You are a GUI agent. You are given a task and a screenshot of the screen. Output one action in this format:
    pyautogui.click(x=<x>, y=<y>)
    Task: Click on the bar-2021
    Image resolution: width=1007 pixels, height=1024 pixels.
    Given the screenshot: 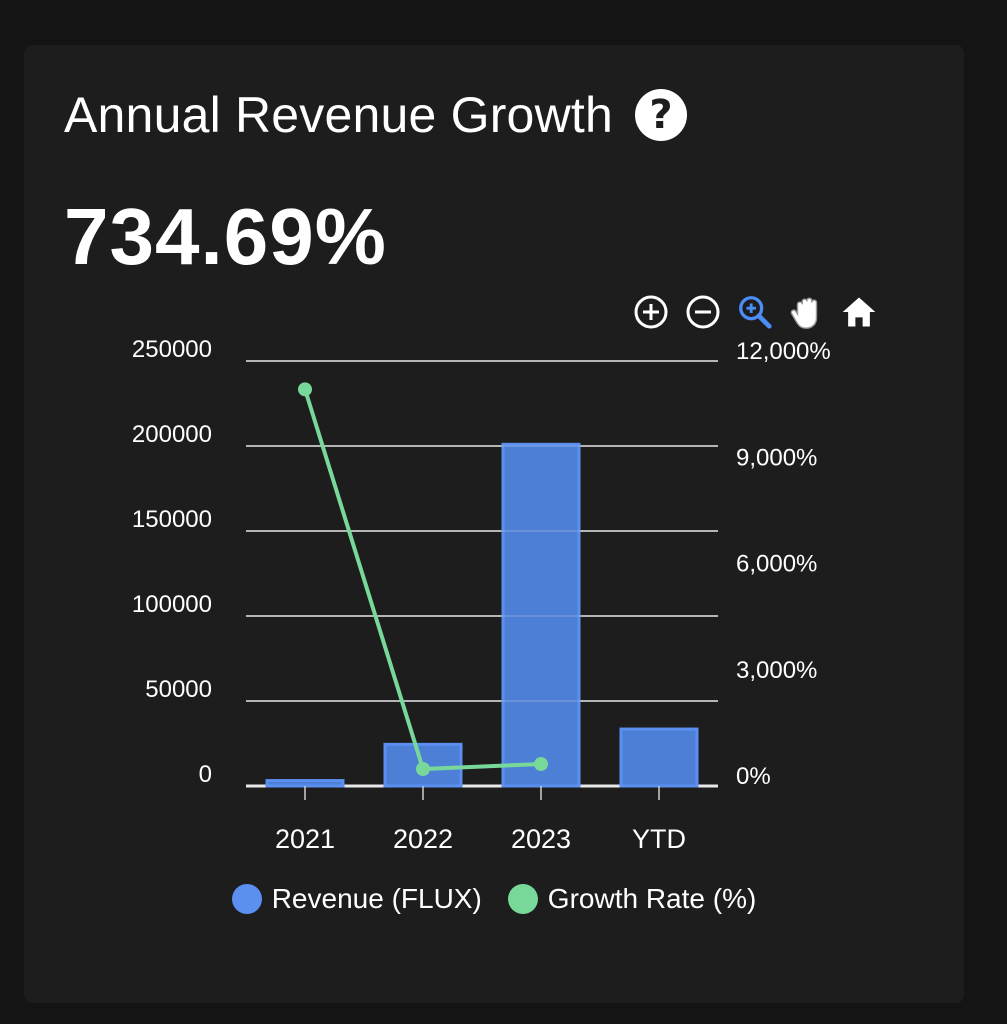 What is the action you would take?
    pyautogui.click(x=305, y=783)
    